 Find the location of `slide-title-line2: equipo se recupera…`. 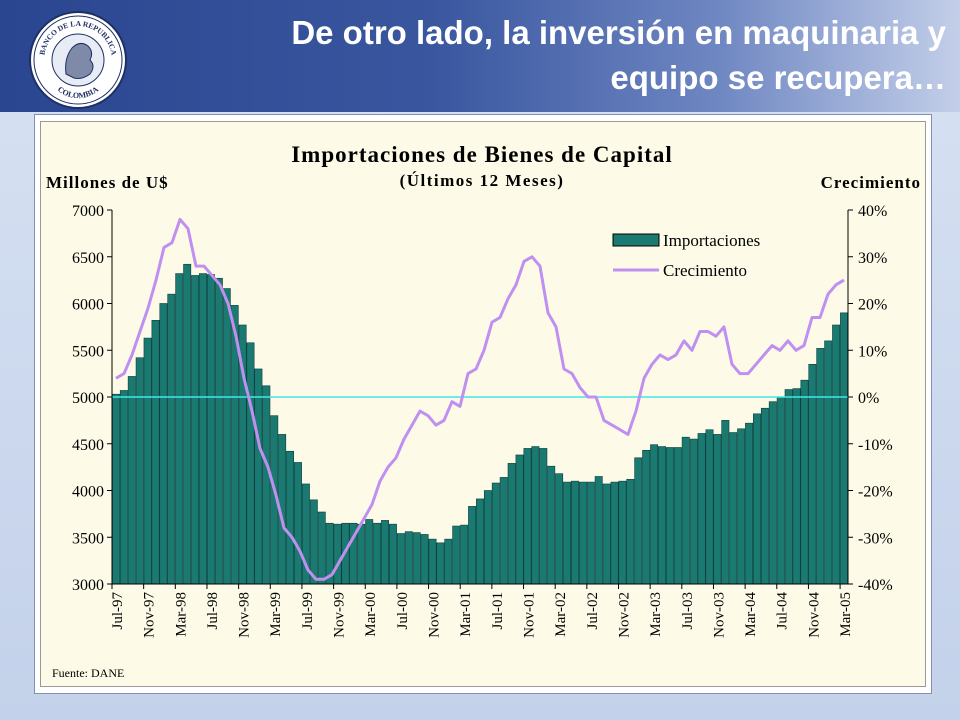

slide-title-line2: equipo se recupera… is located at coordinates (778, 77).